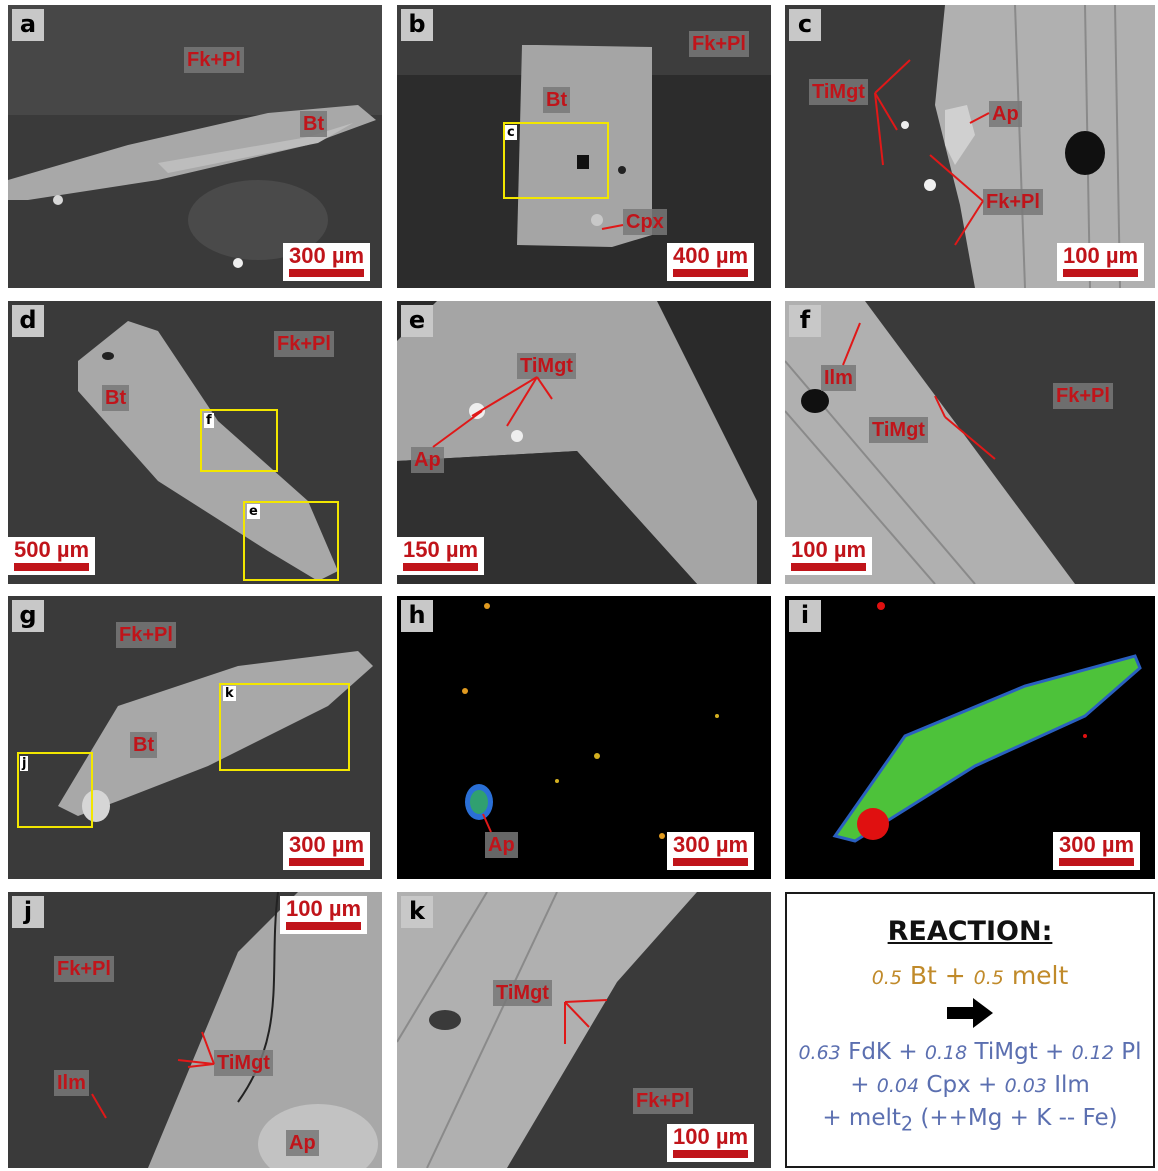  I want to click on element-map-h, so click(584, 737).